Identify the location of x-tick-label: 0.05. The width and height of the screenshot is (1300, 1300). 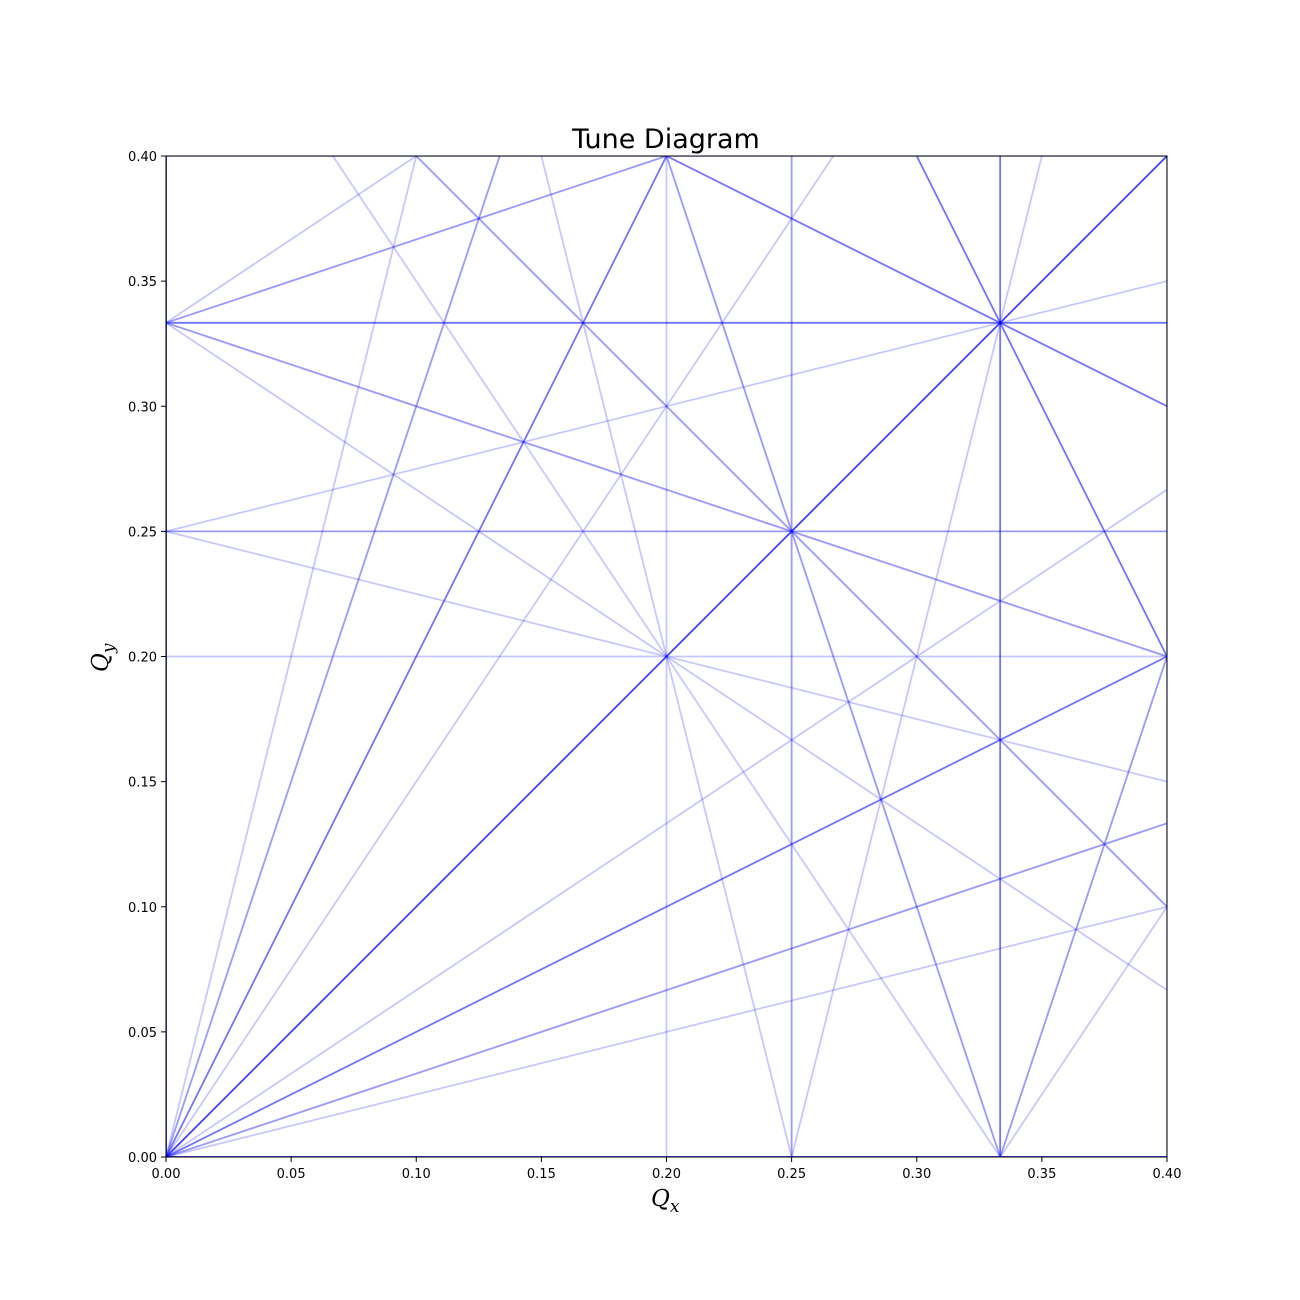
(291, 1174).